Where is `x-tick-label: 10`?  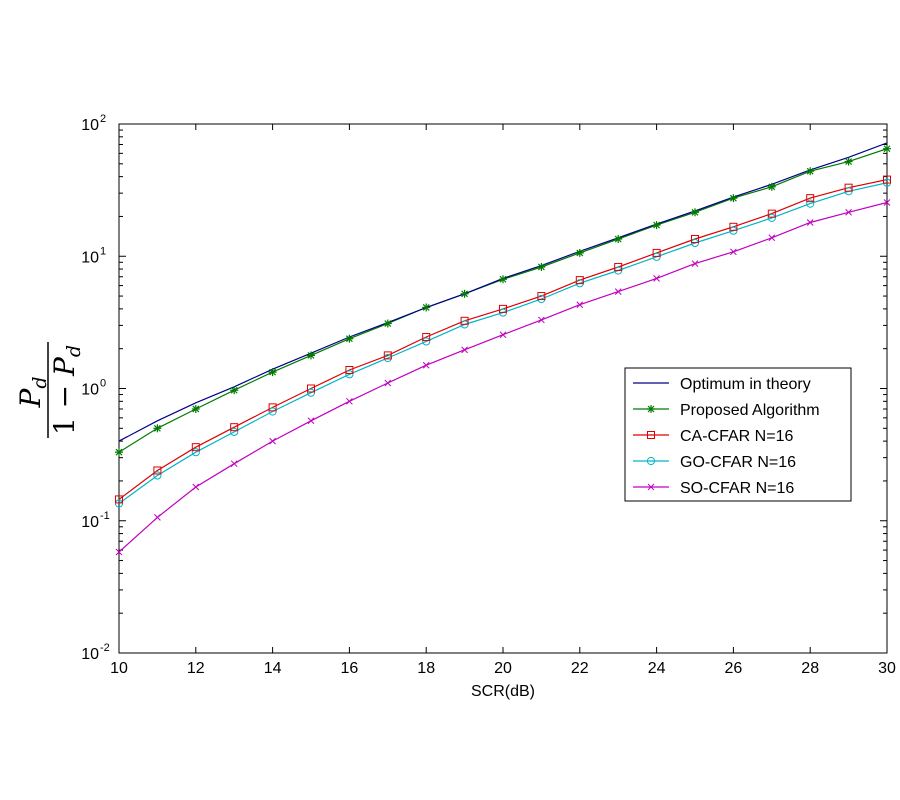 x-tick-label: 10 is located at coordinates (119, 668).